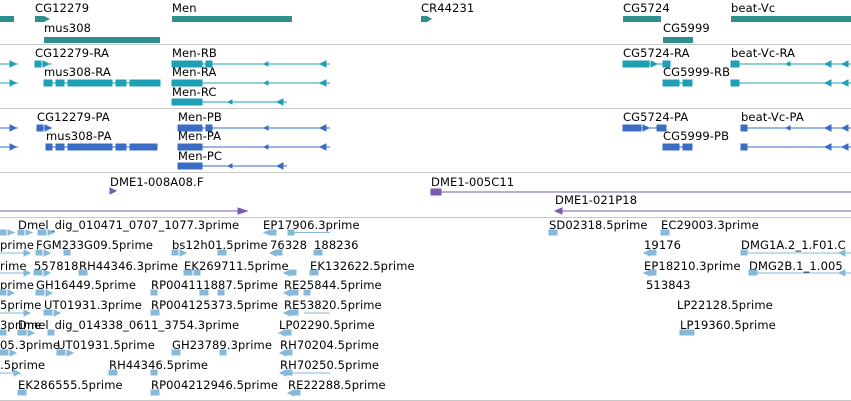 The width and height of the screenshot is (851, 401). I want to click on gene-label: CG12279, so click(62, 8).